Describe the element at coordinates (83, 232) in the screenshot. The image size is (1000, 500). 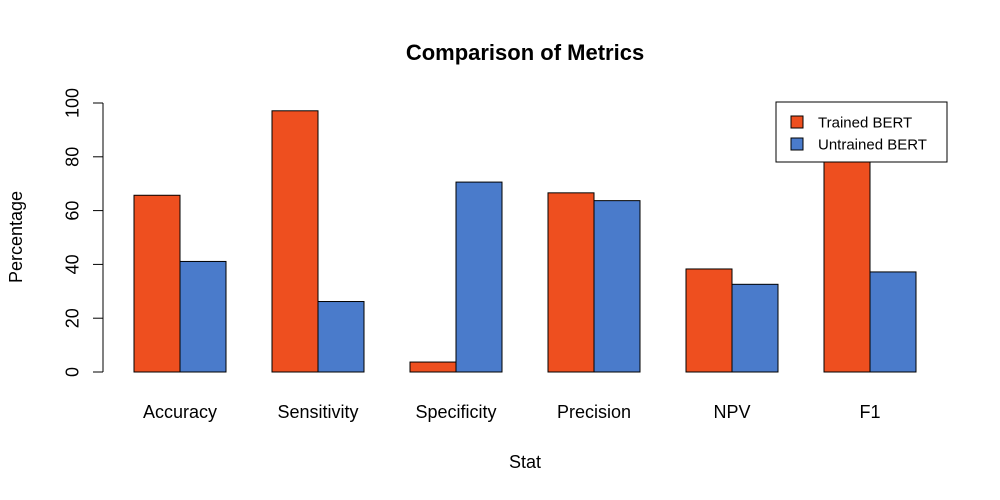
I see `y-axis: 0 20 40 60 80 100` at that location.